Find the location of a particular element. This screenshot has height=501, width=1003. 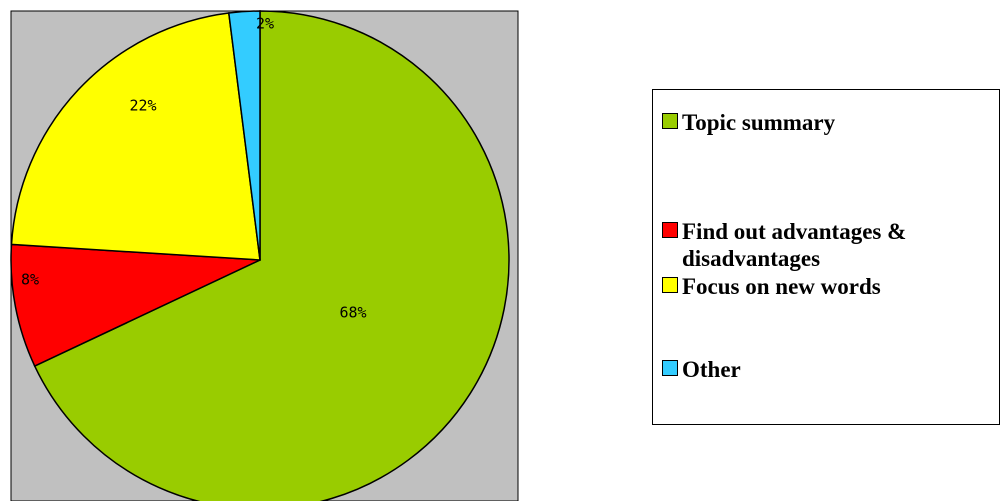

pie-slice-advantages is located at coordinates (135, 305).